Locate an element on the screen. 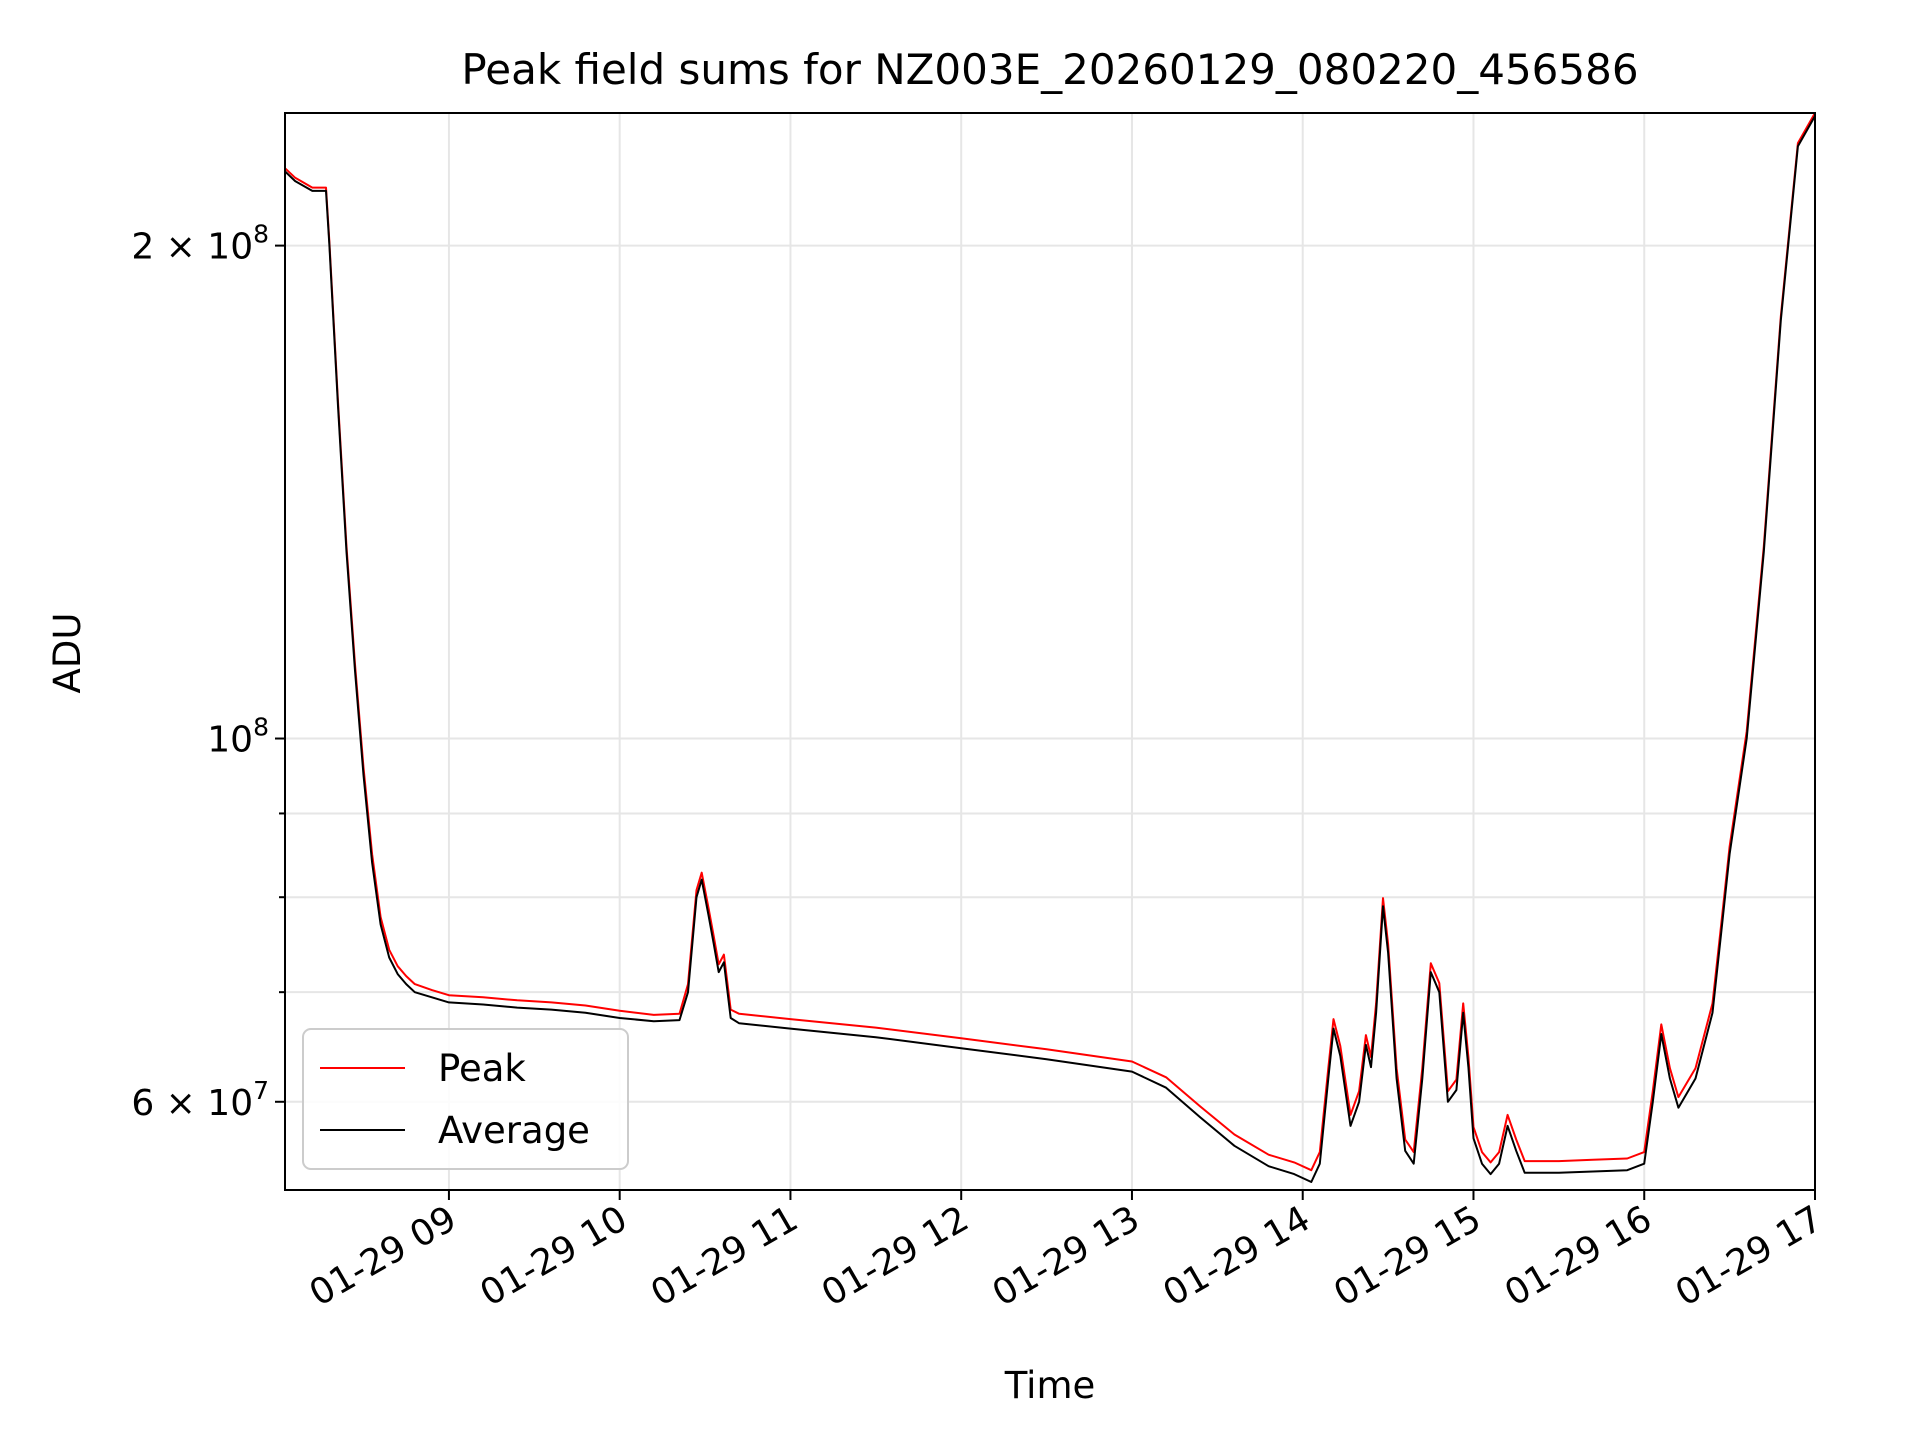 Image resolution: width=1920 pixels, height=1440 pixels. legend-box is located at coordinates (465, 1099).